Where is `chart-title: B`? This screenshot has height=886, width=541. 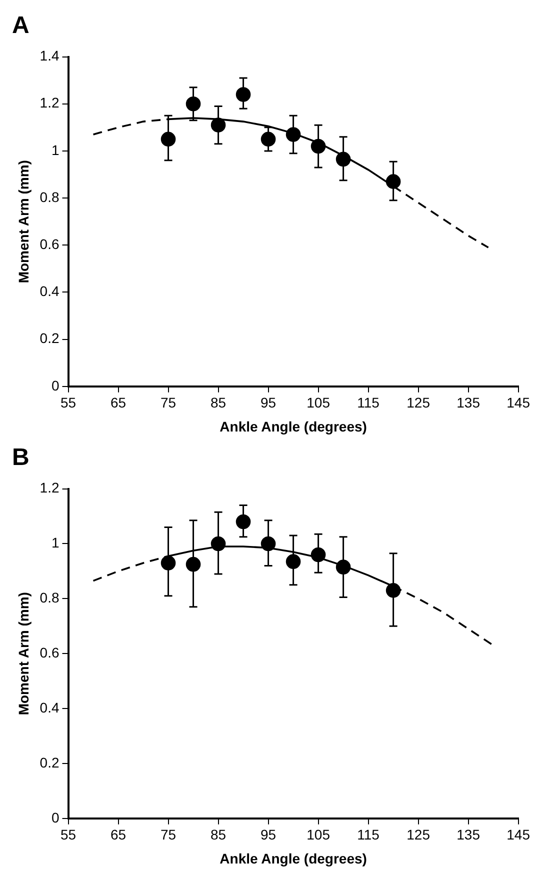
chart-title: B is located at coordinates (21, 458).